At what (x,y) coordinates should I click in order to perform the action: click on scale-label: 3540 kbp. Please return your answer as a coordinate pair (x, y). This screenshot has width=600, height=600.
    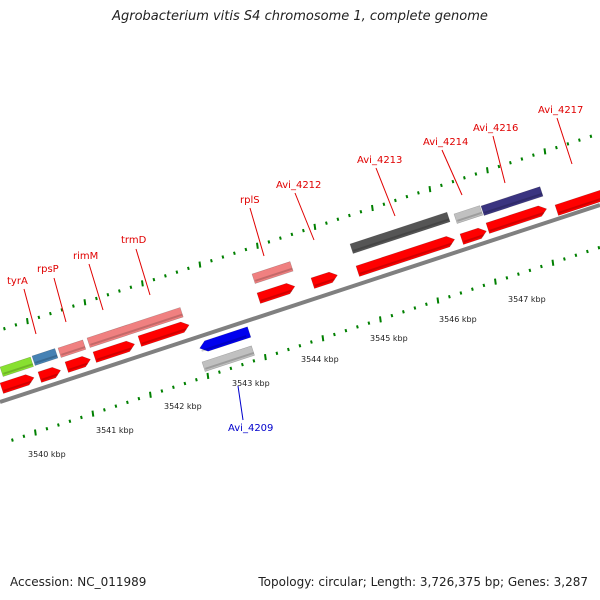
    Looking at the image, I should click on (47, 454).